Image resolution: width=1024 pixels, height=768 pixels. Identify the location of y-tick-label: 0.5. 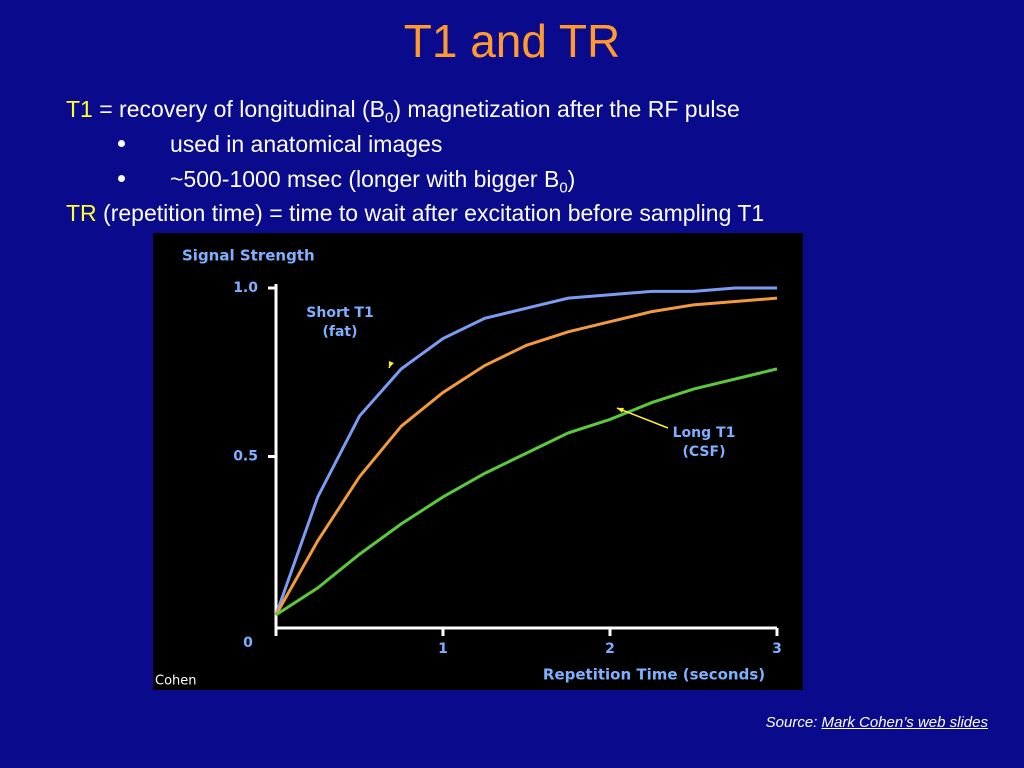
(245, 457).